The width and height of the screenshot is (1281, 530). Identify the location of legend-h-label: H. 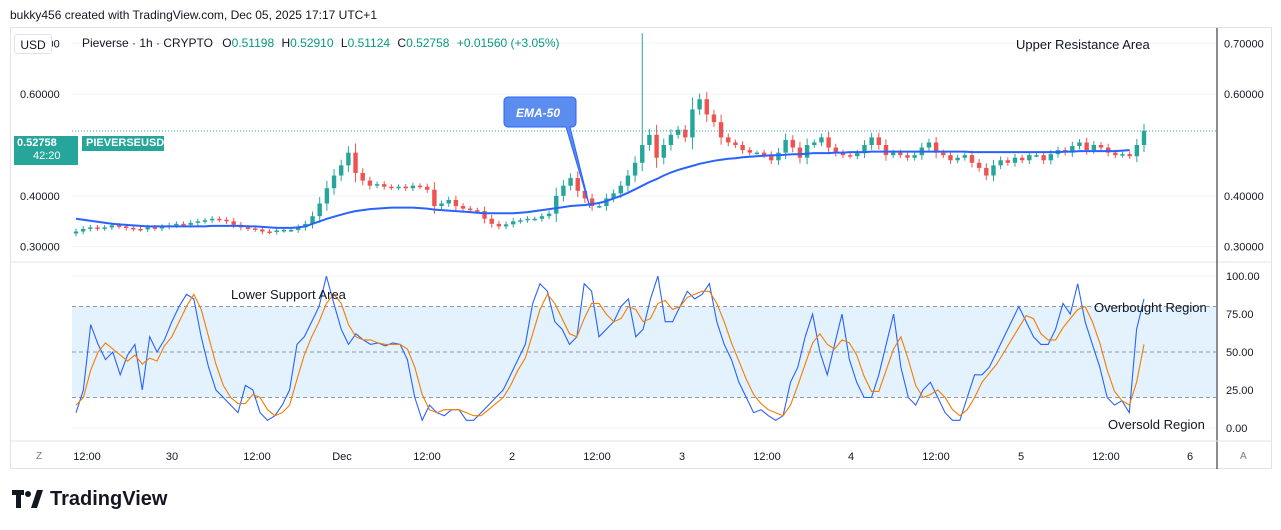
(286, 43).